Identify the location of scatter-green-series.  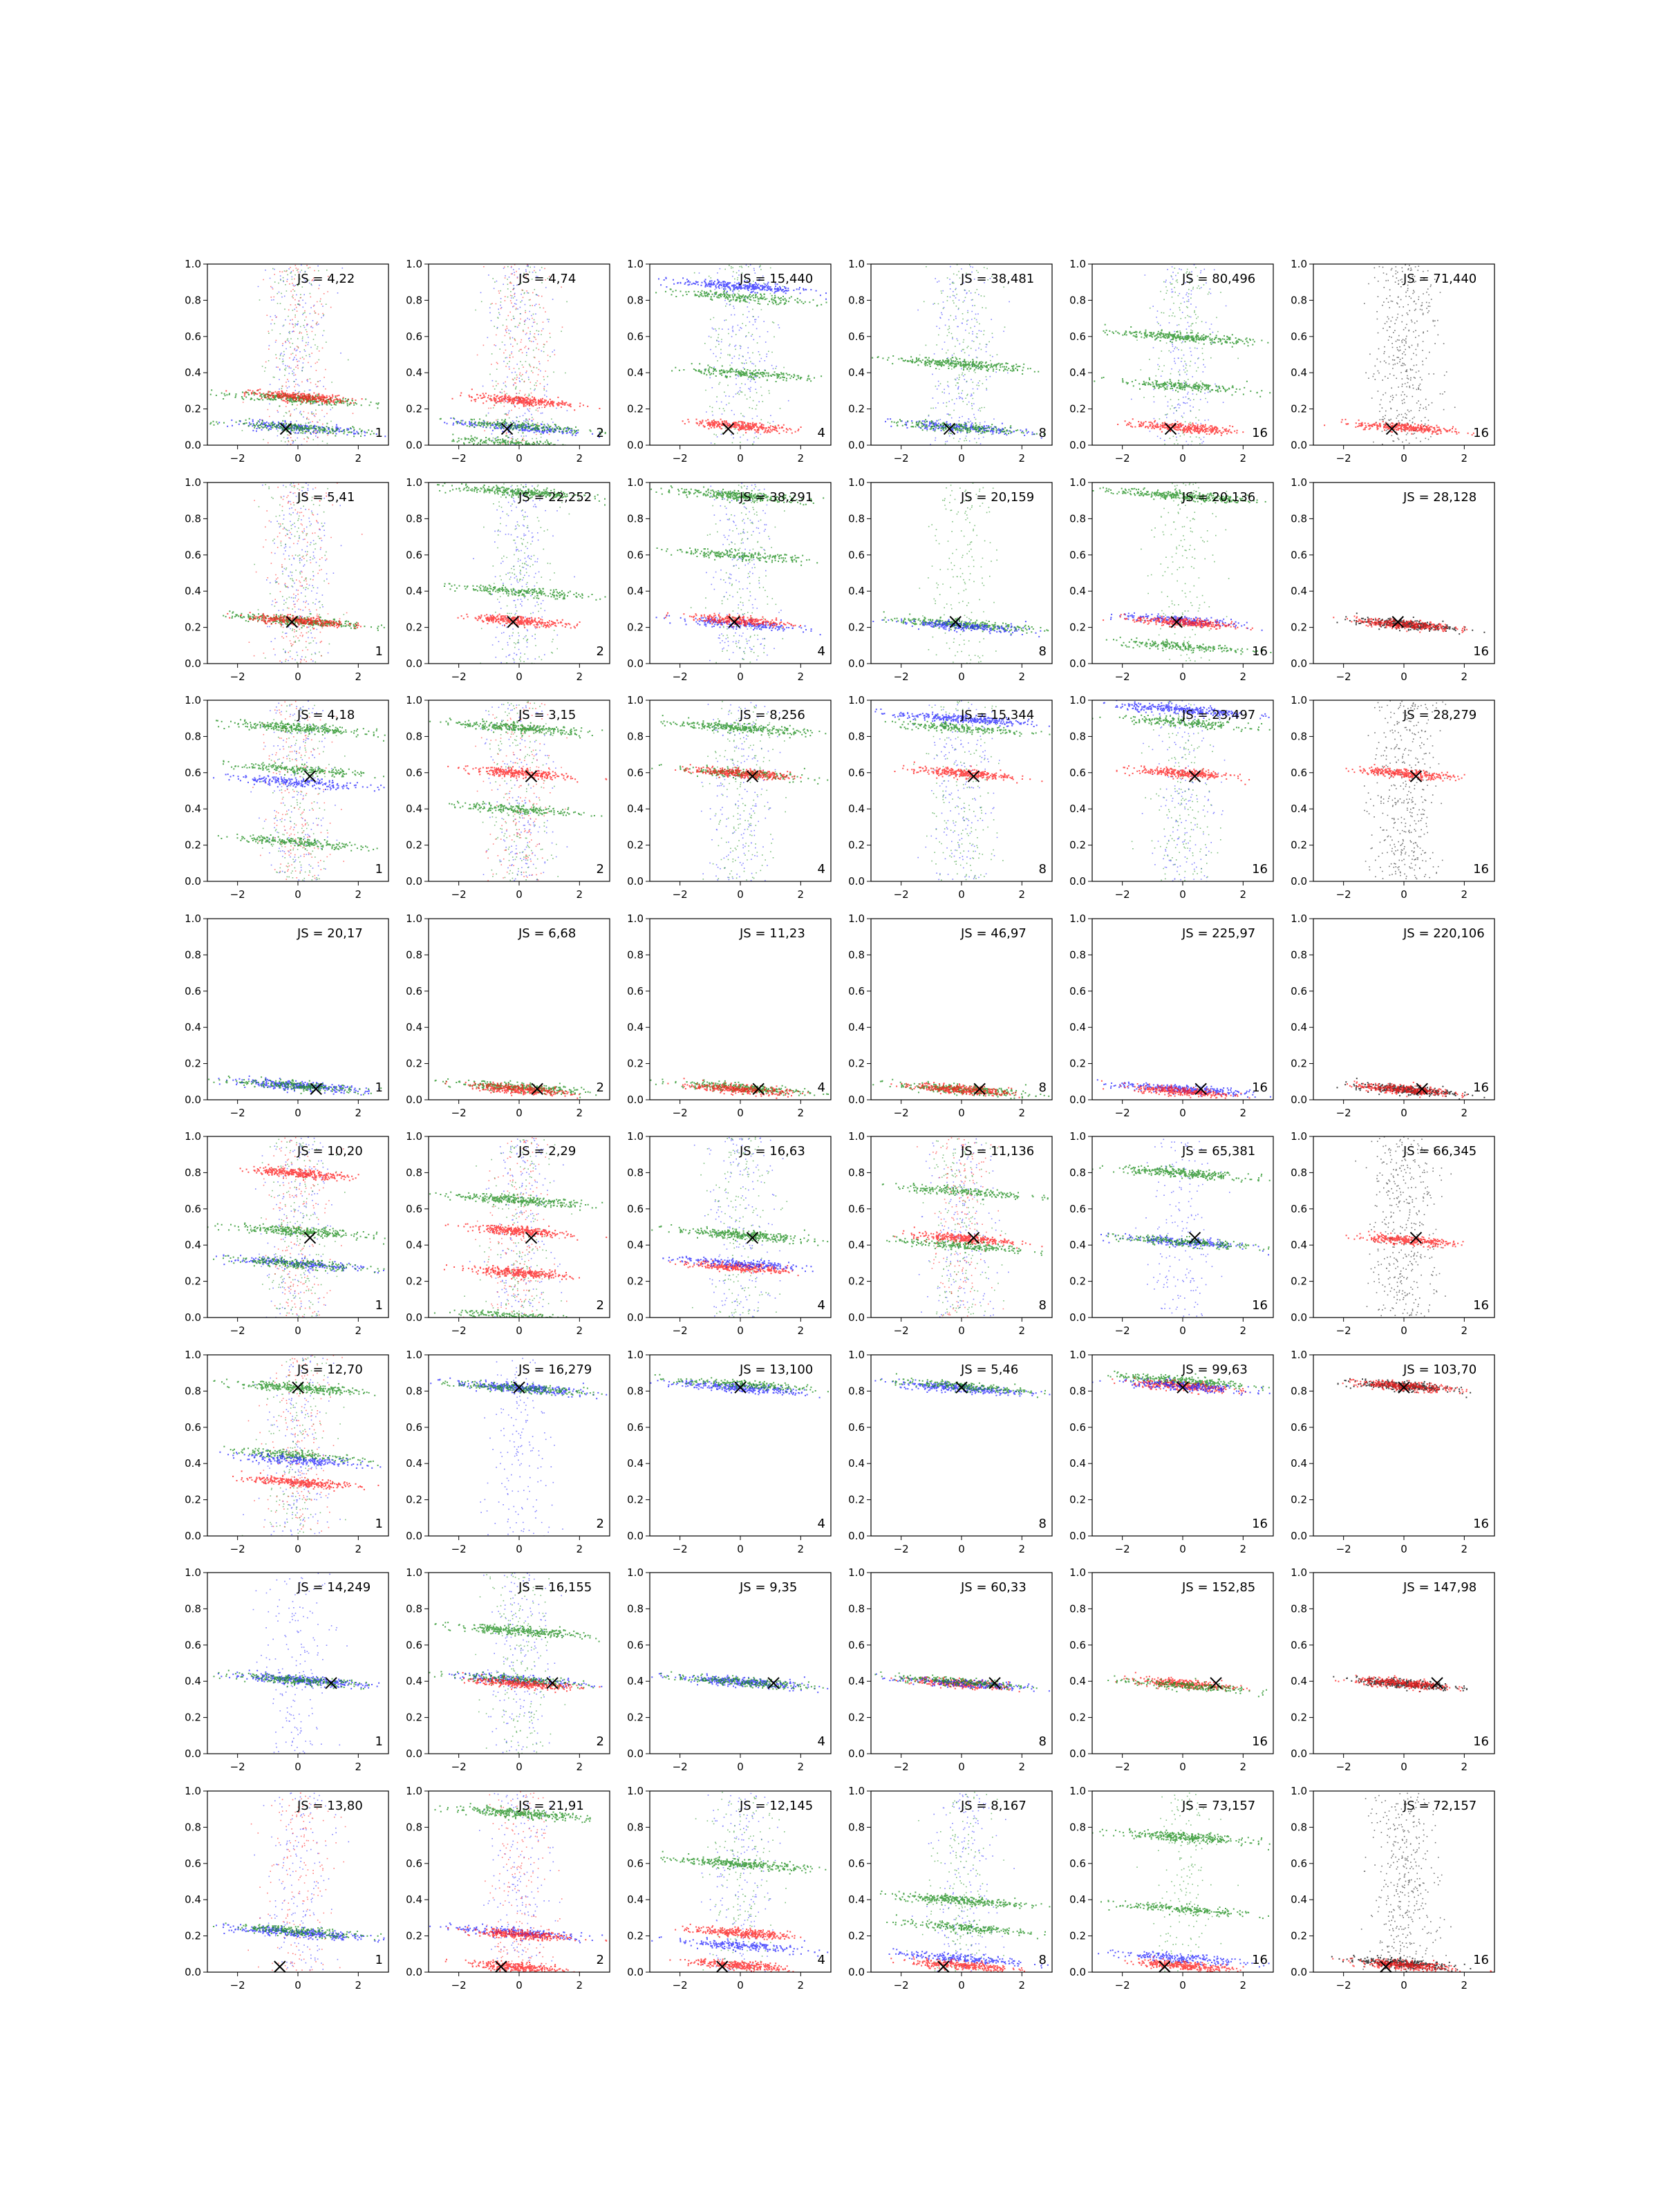
(955, 1882).